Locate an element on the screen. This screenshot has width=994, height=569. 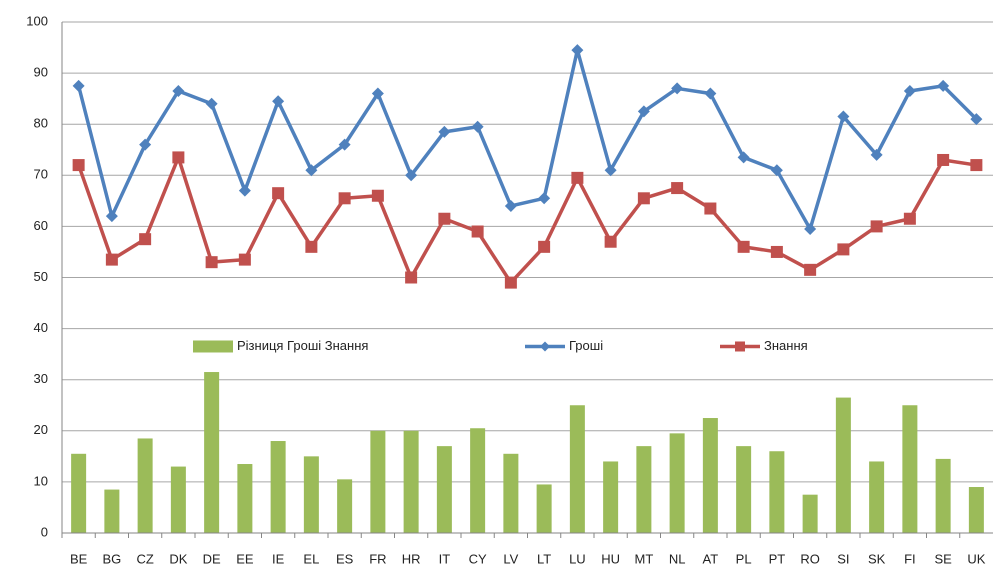
x-tick-label: EL is located at coordinates (311, 558).